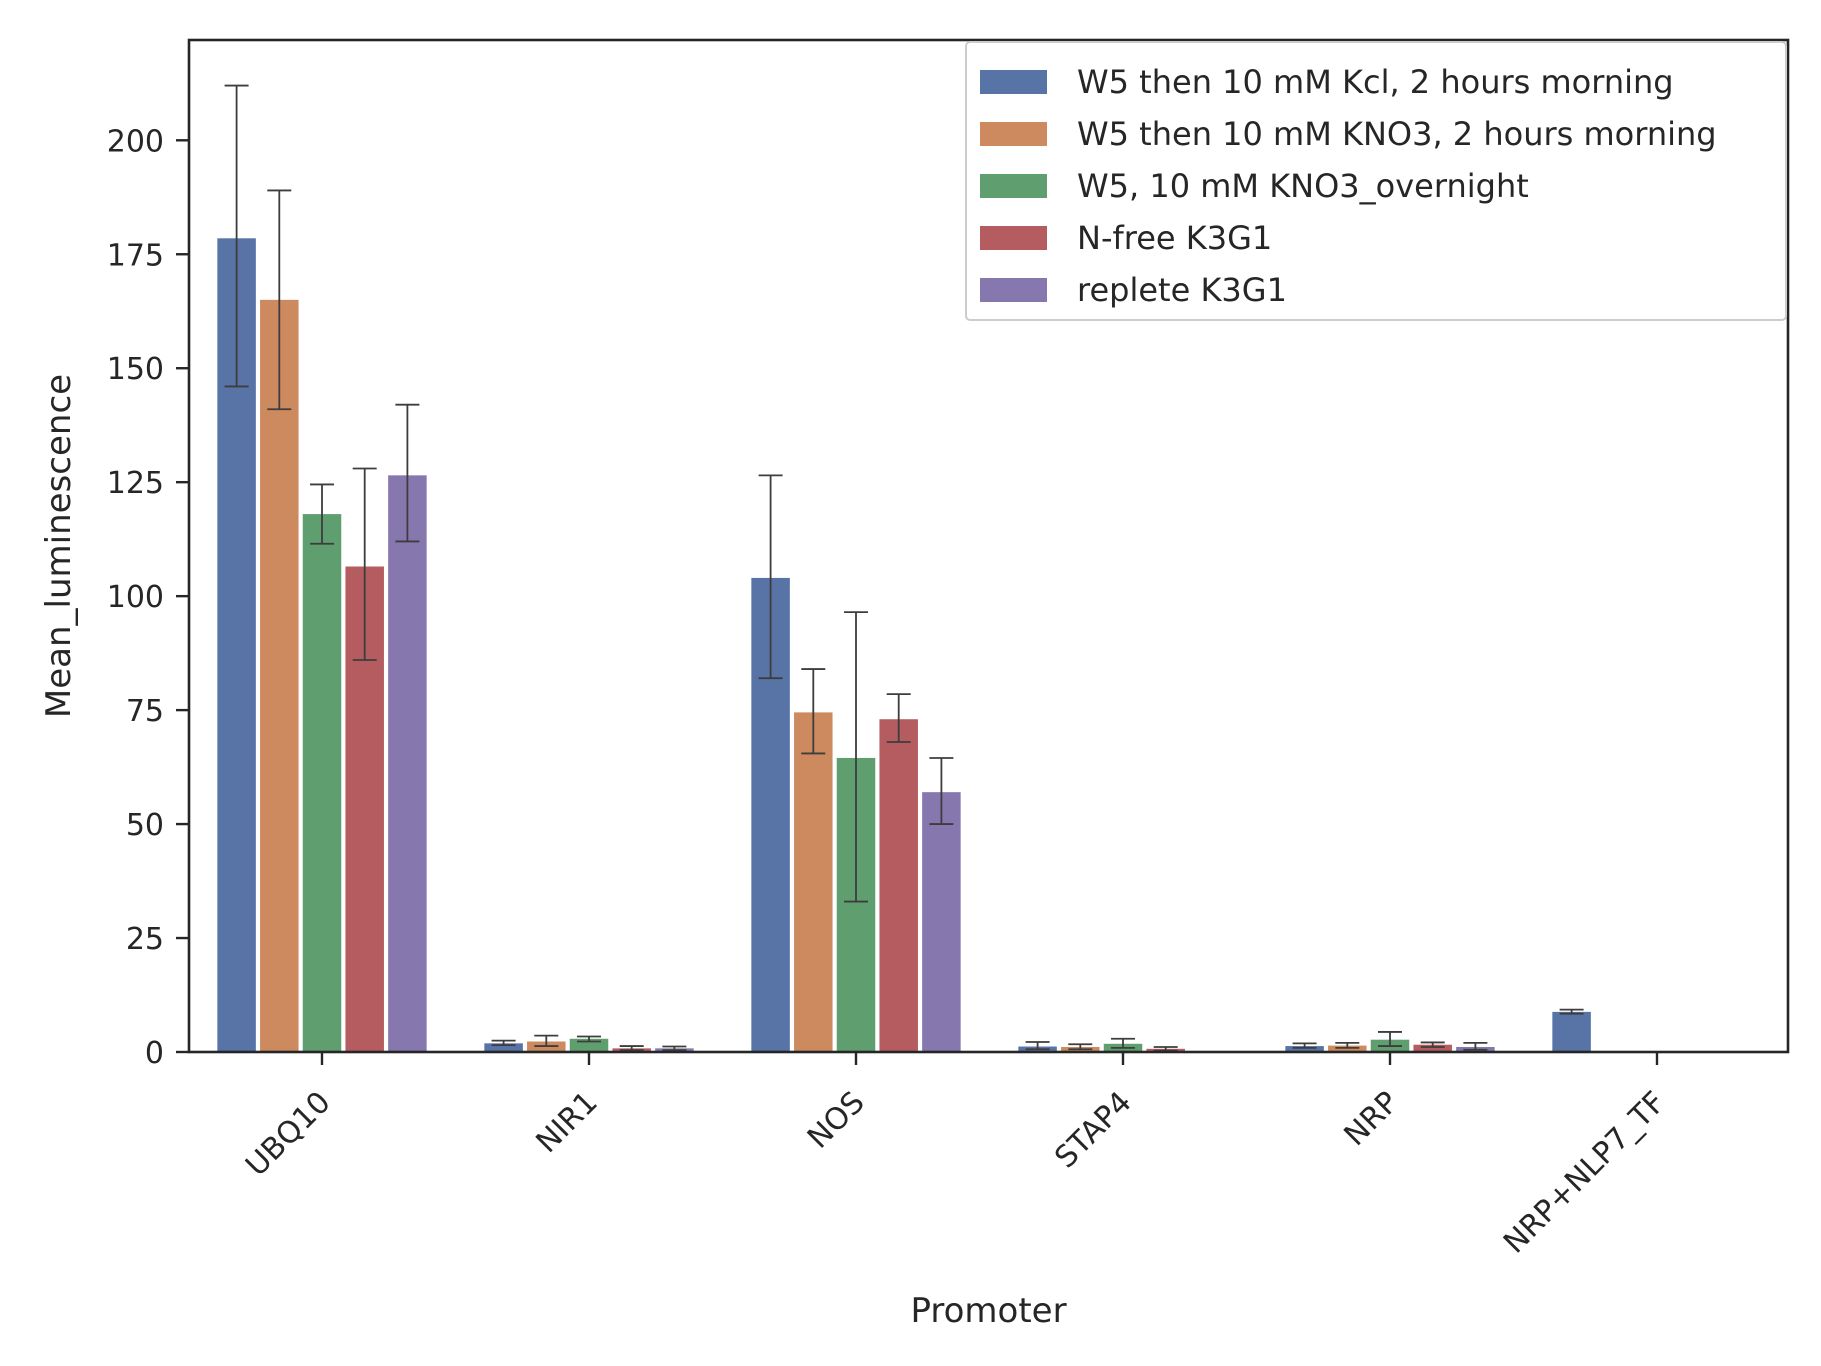 The width and height of the screenshot is (1821, 1366). I want to click on error-bar-s1-c1, so click(546, 1040).